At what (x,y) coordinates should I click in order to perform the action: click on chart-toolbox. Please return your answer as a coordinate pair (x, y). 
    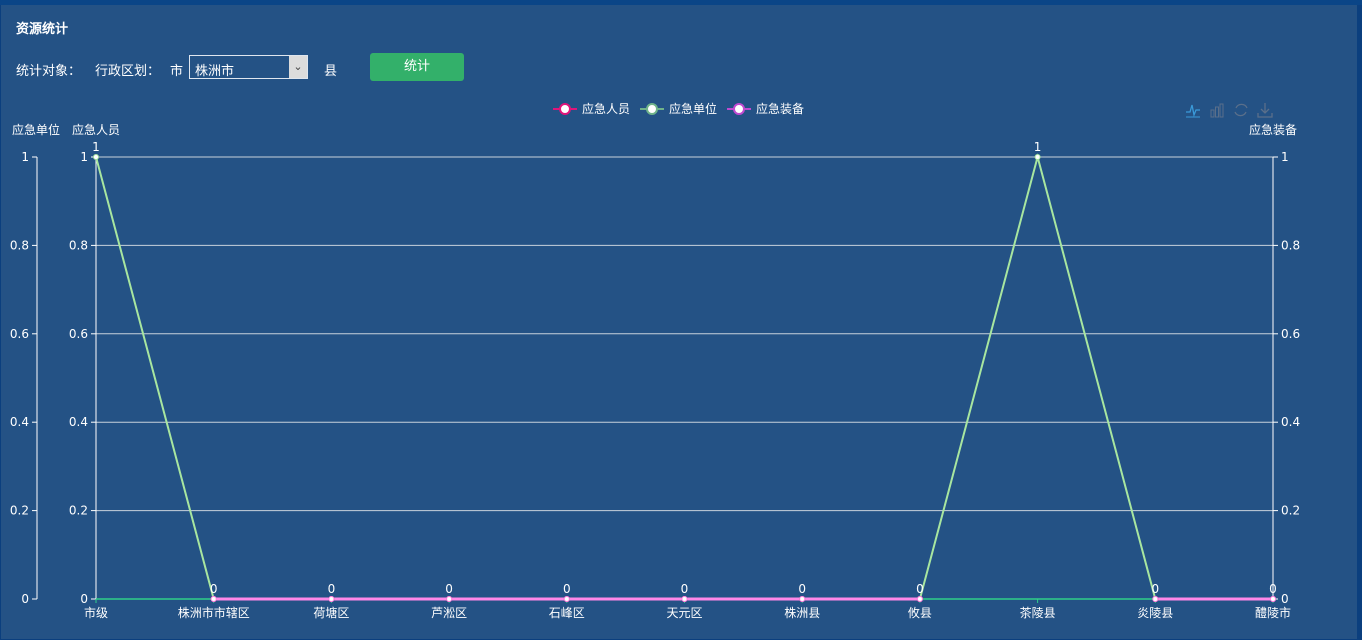
    Looking at the image, I should click on (1229, 110).